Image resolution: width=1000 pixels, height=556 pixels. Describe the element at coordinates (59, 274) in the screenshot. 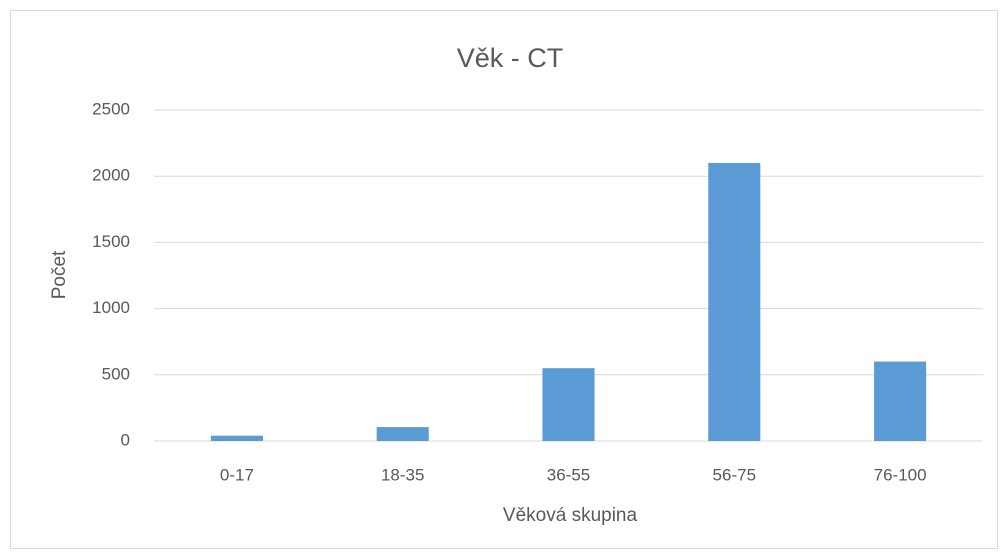

I see `y-axis-label: Počet` at that location.